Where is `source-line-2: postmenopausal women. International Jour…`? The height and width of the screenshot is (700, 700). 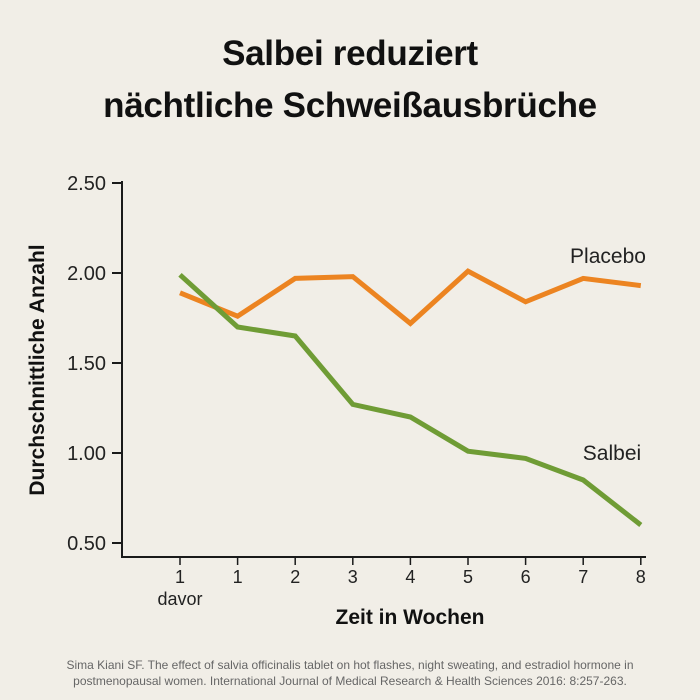
source-line-2: postmenopausal women. International Jour… is located at coordinates (350, 681).